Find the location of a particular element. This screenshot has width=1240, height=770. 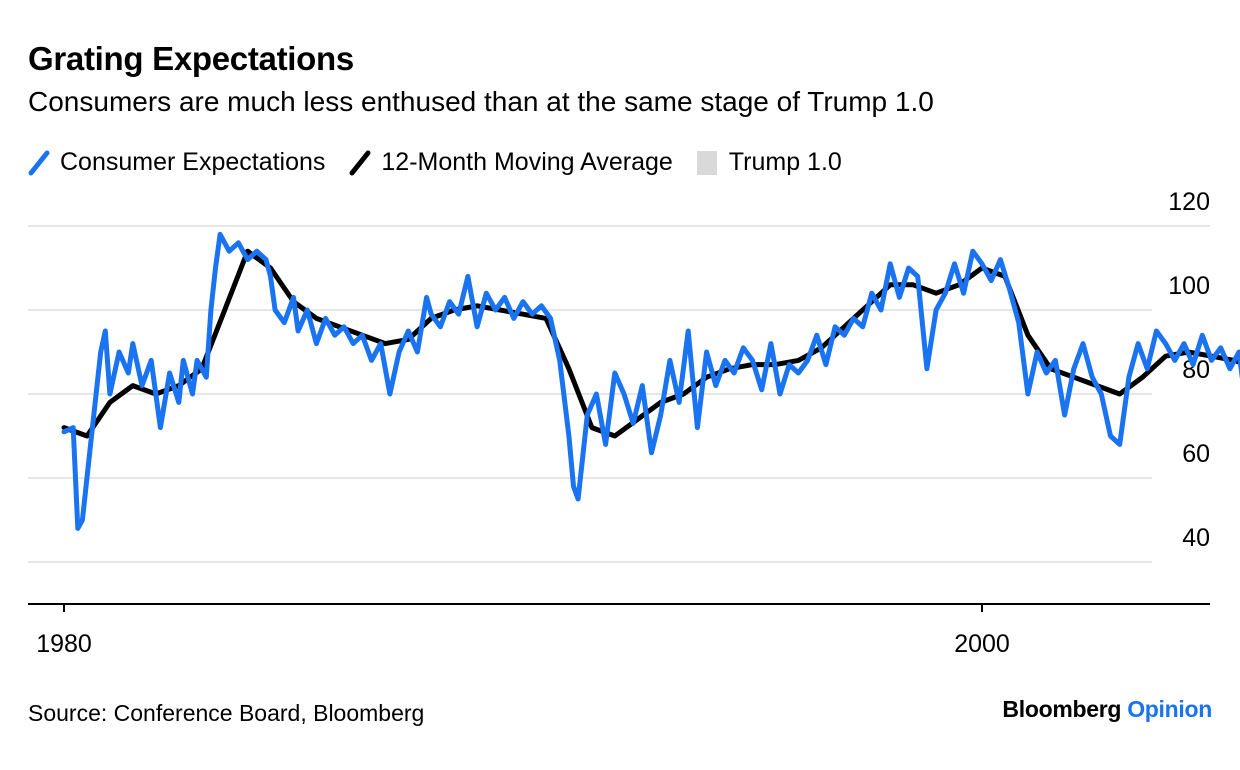

x-tick-label: 2000 is located at coordinates (982, 644).